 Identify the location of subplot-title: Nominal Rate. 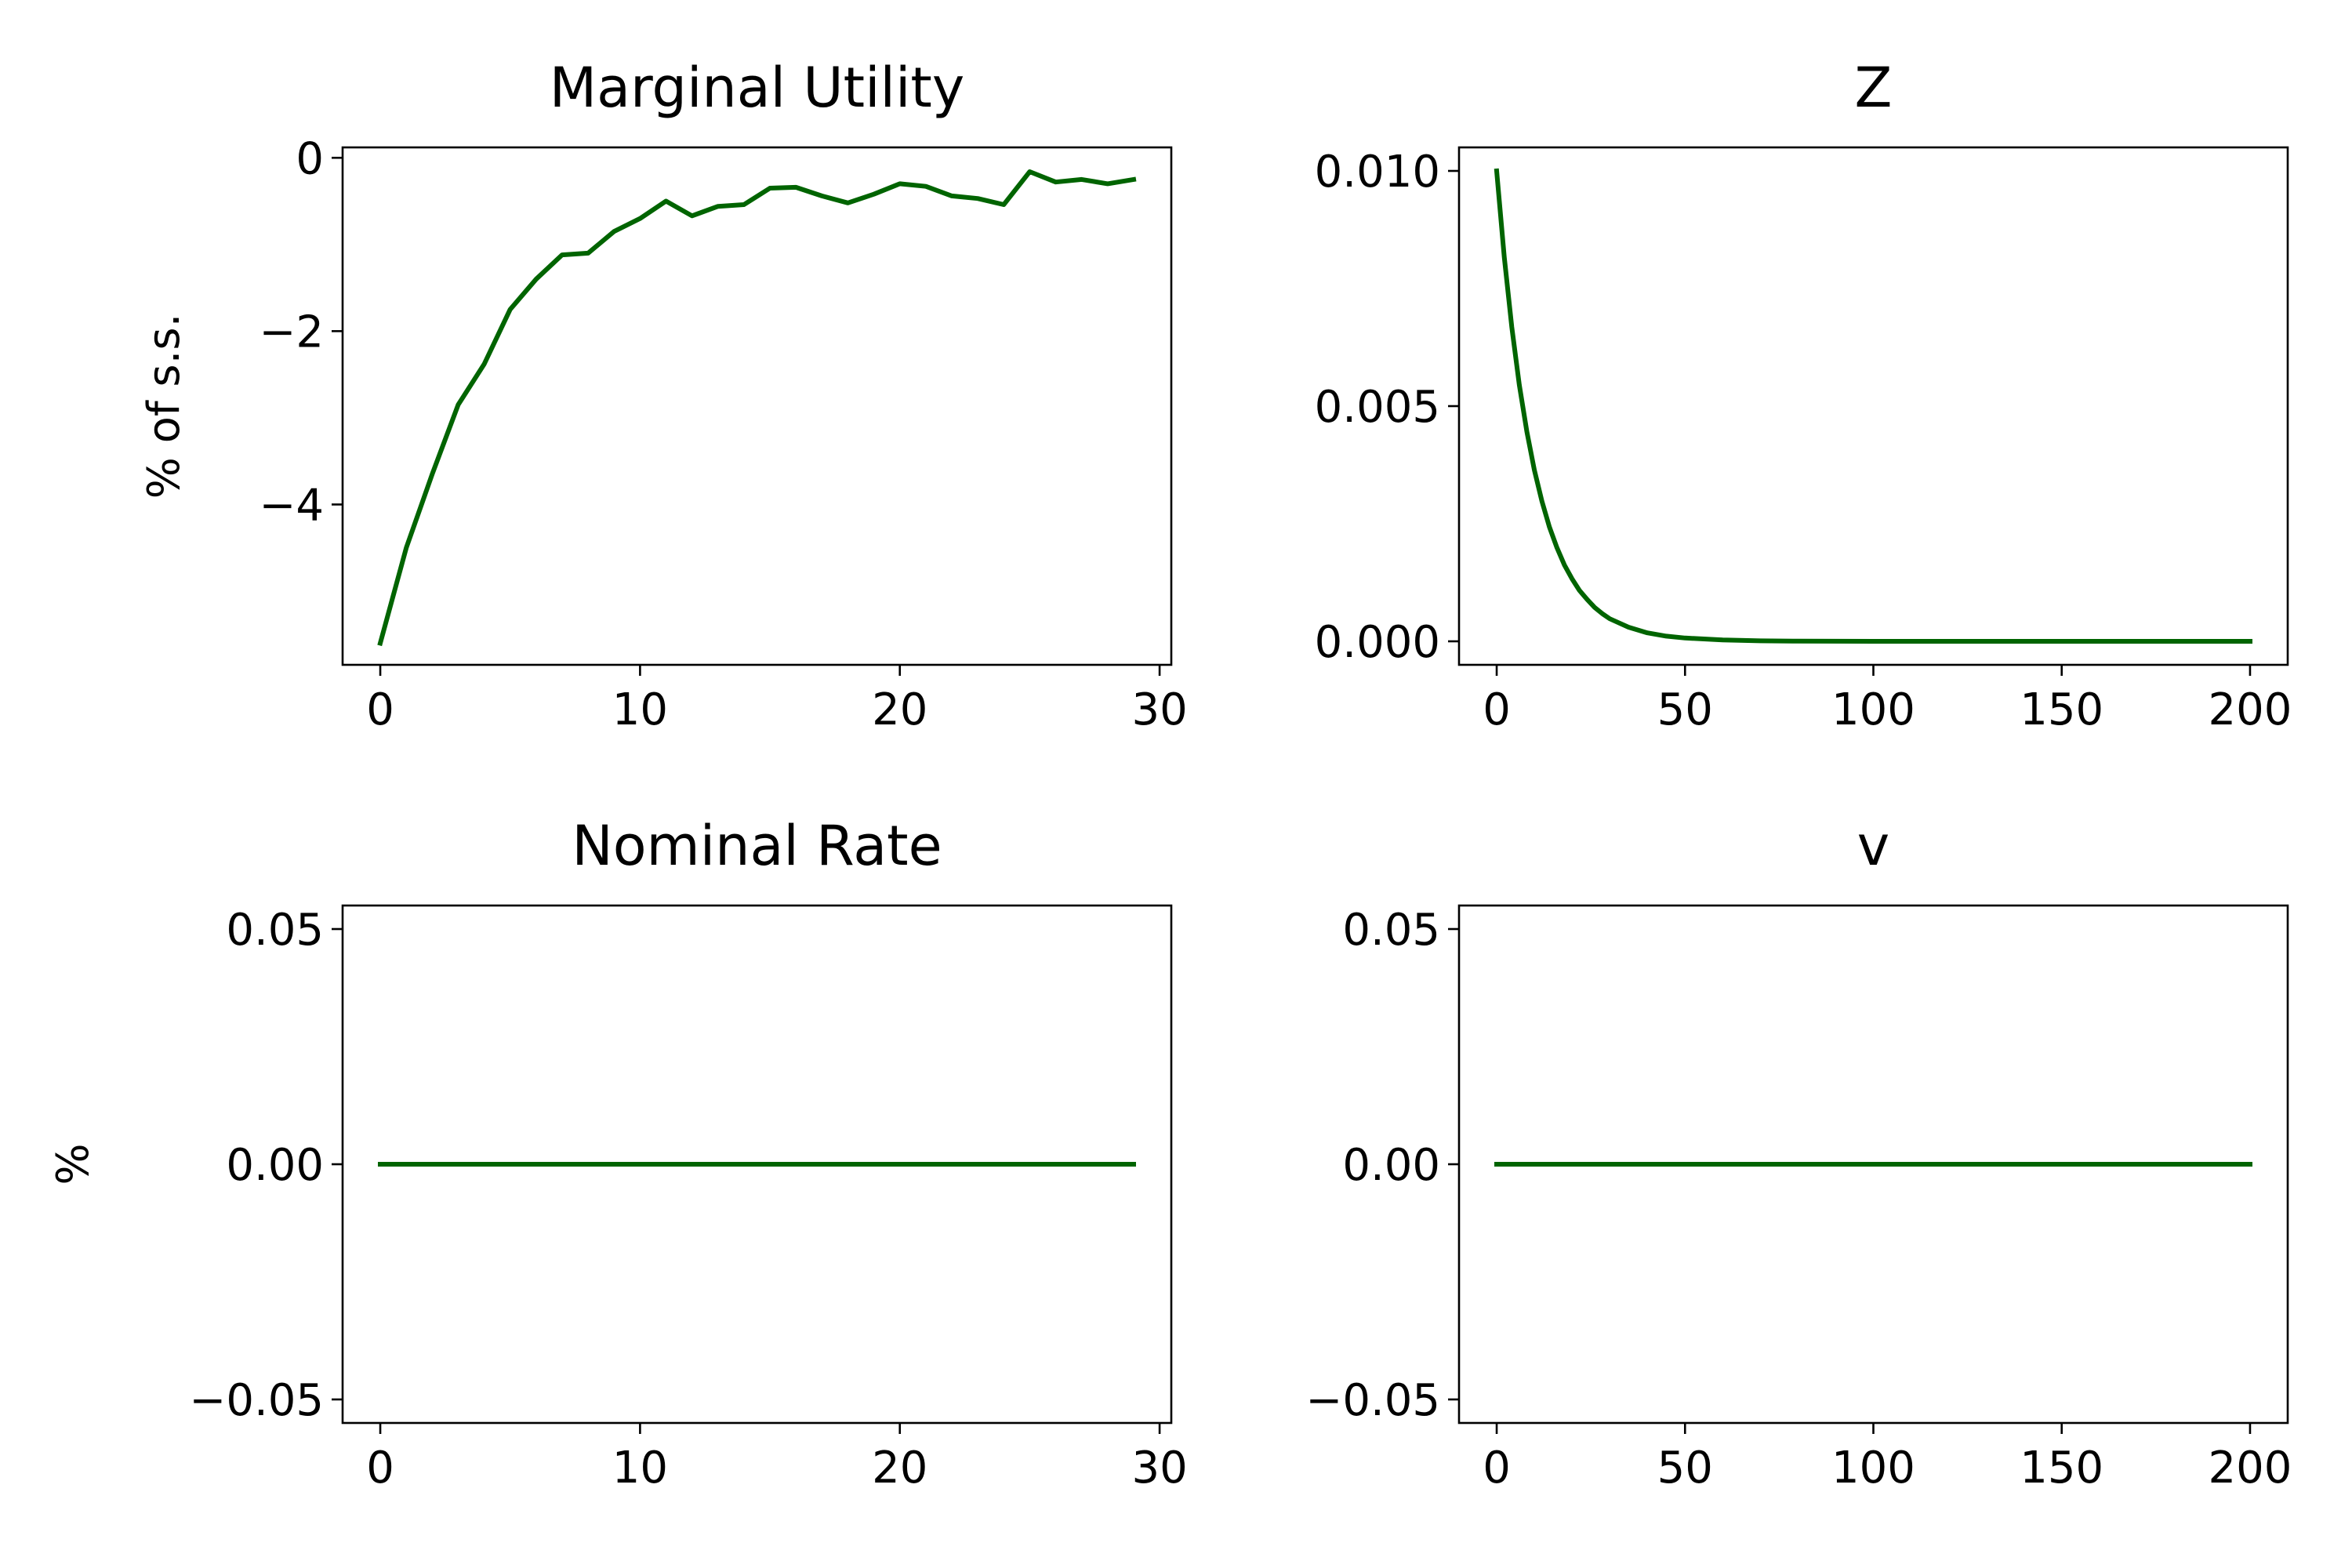
(757, 846).